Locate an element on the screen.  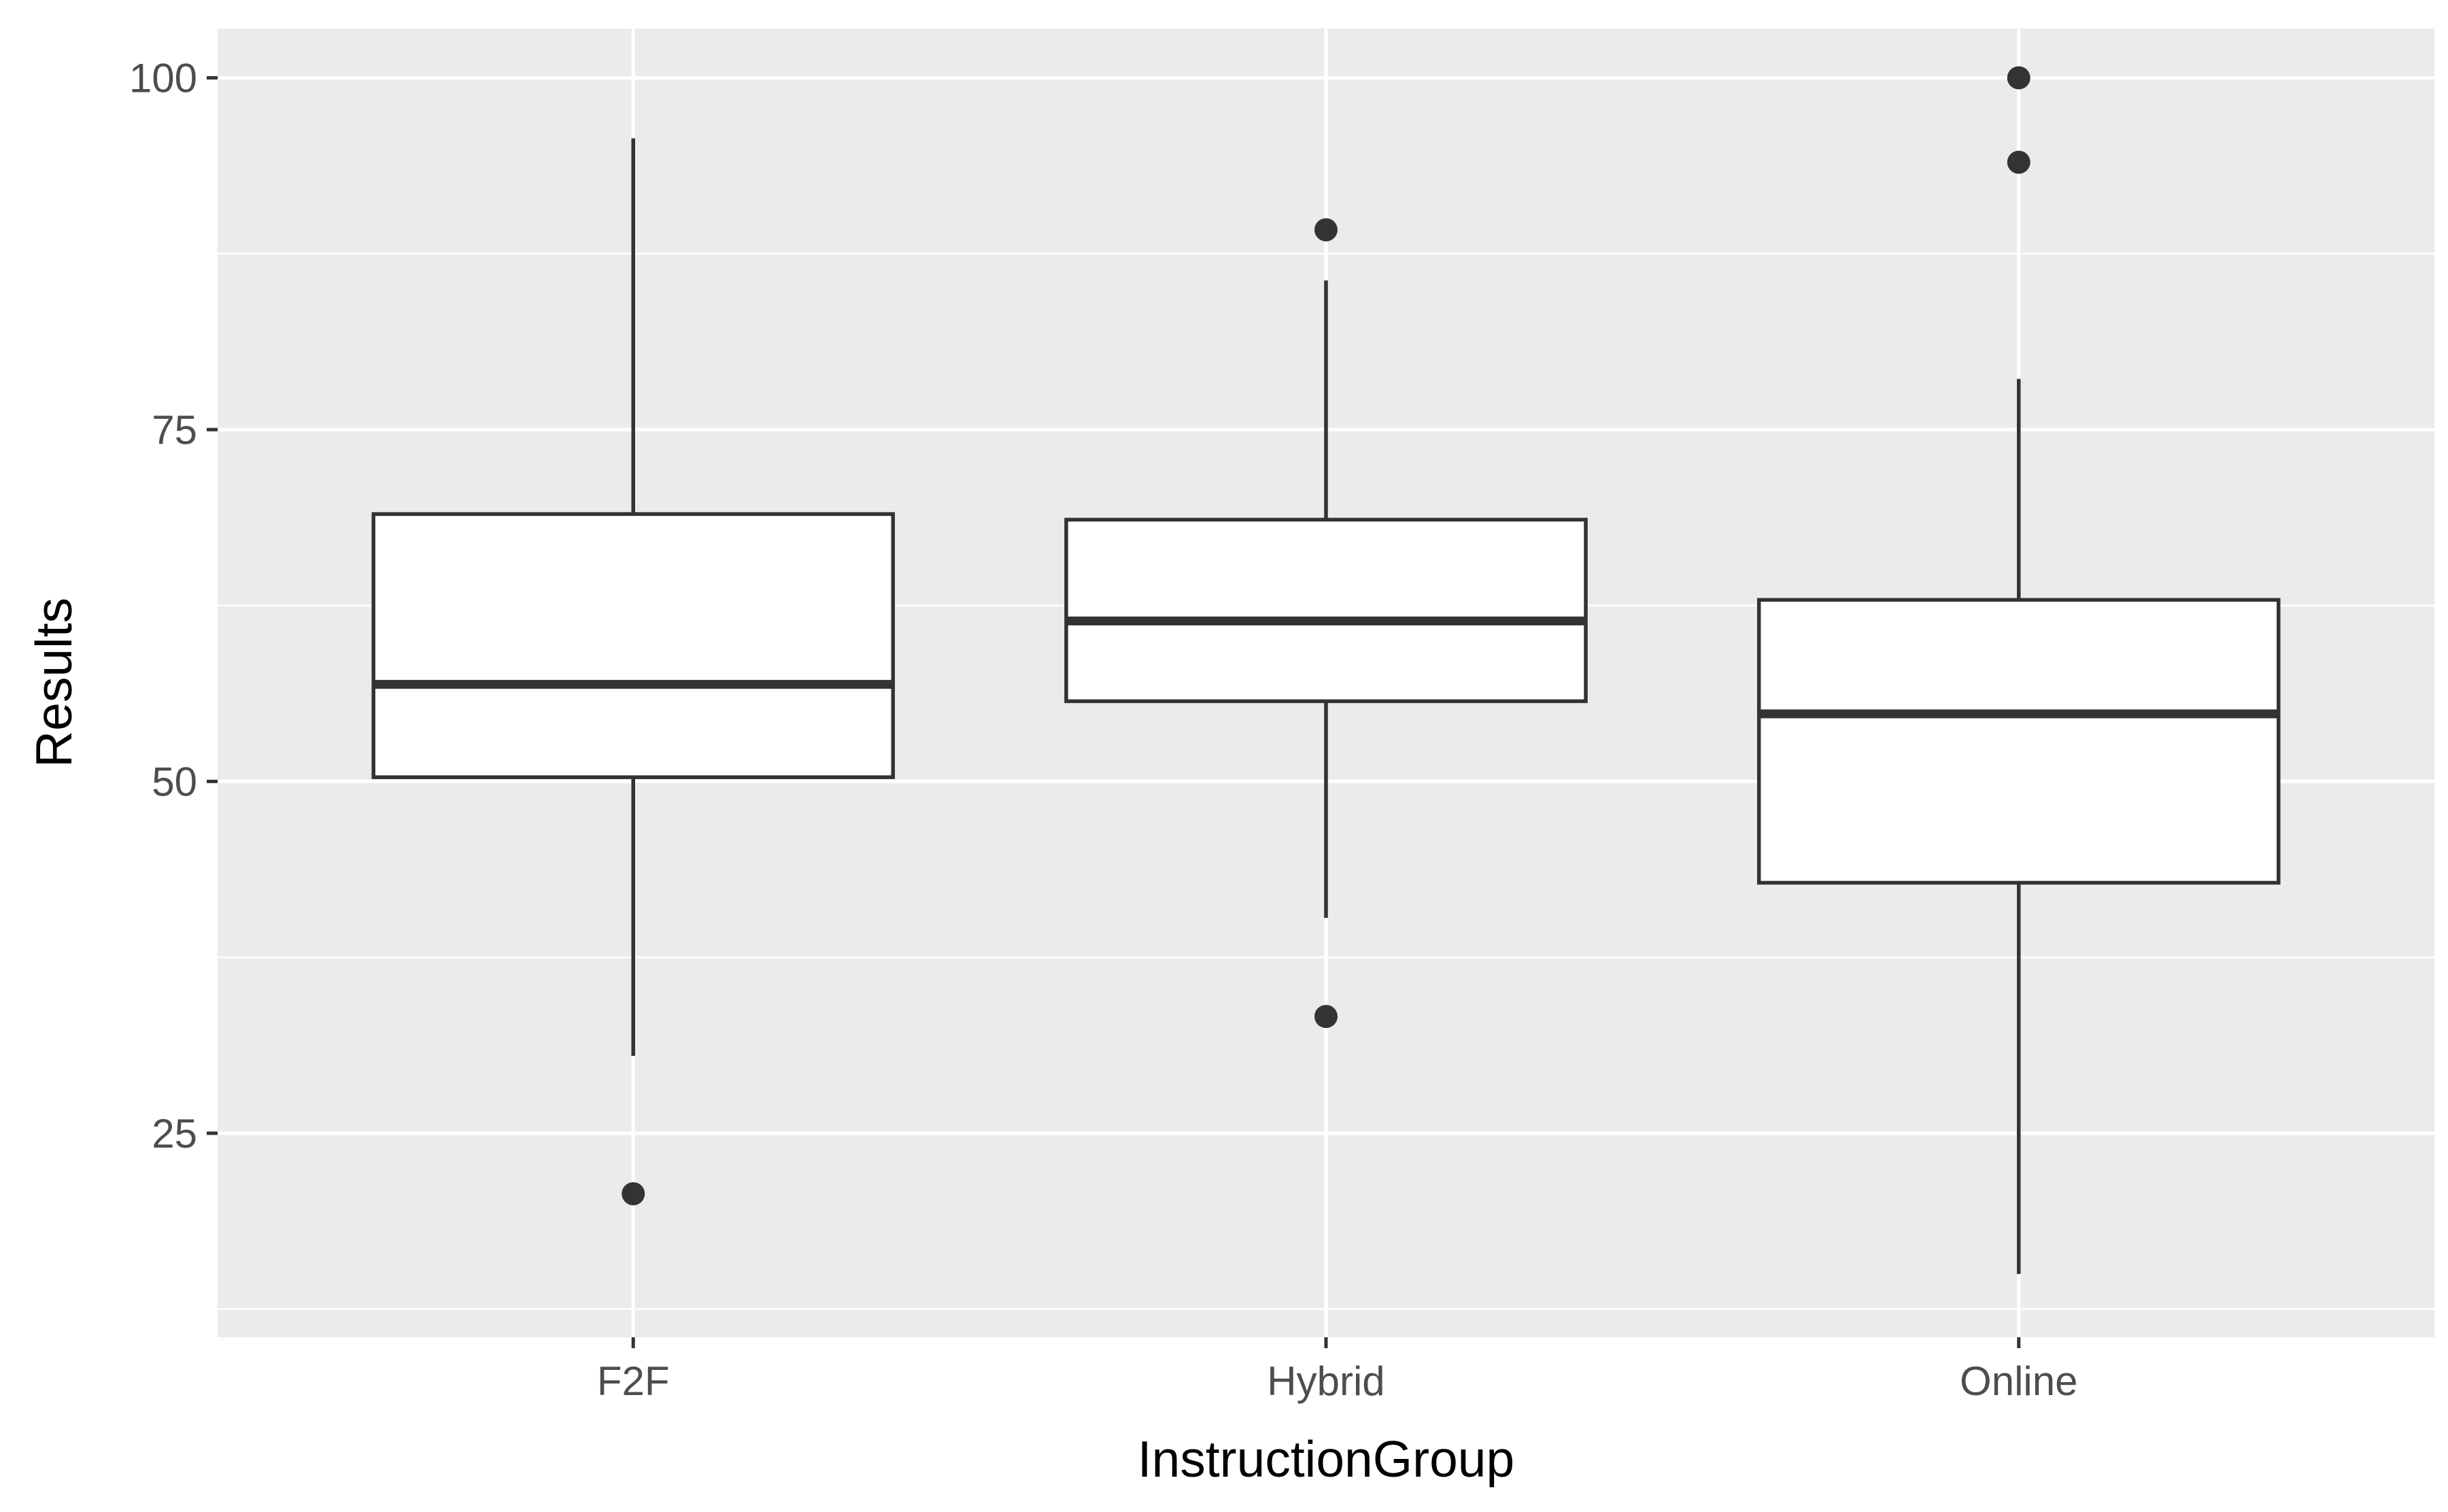
y-tick-label: 100 is located at coordinates (163, 78).